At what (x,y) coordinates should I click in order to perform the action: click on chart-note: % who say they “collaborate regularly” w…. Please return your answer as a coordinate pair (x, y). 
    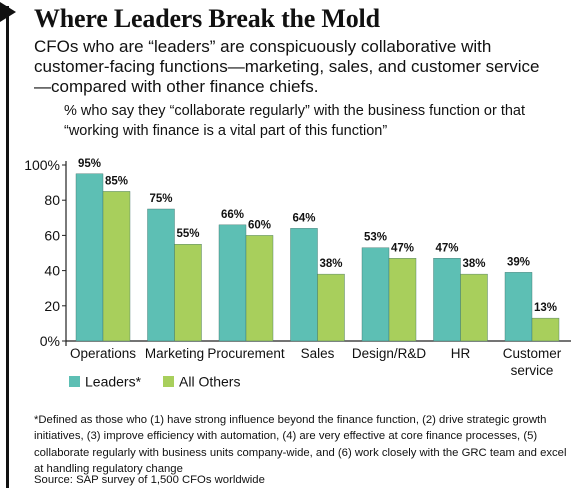
    Looking at the image, I should click on (295, 121).